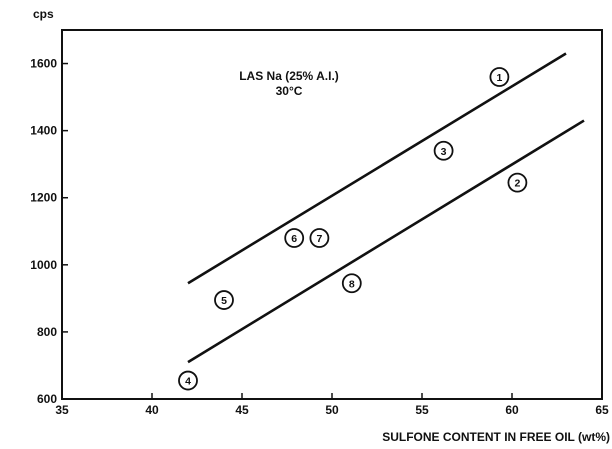  I want to click on x-tick-label-40: 40, so click(152, 410).